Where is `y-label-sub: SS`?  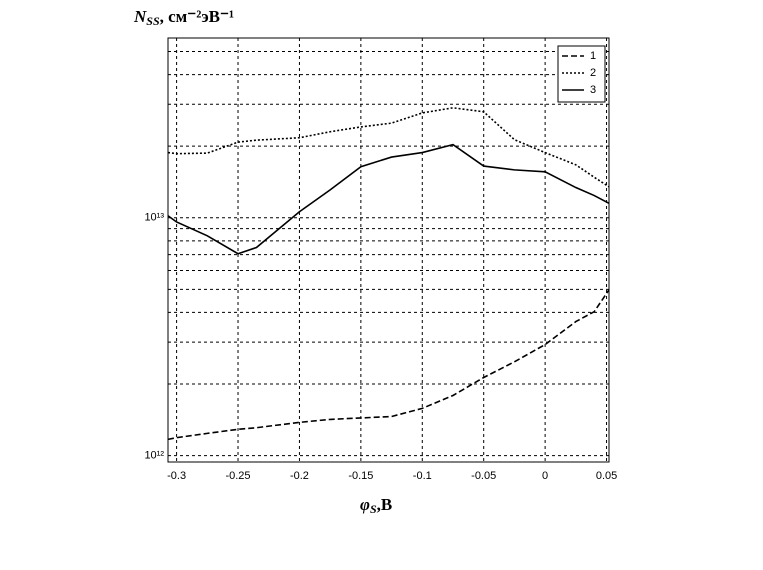
y-label-sub: SS is located at coordinates (153, 21).